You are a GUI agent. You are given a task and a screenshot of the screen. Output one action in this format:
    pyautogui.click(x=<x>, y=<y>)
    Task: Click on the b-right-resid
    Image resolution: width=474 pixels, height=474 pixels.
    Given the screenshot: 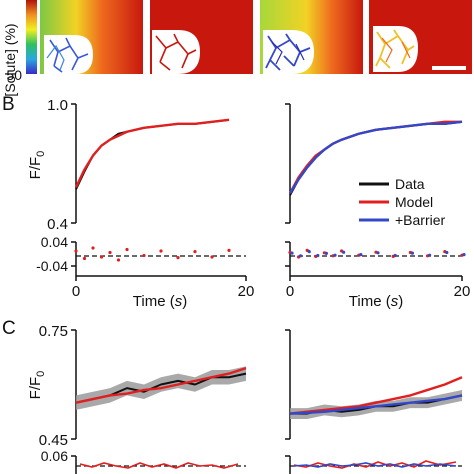 What is the action you would take?
    pyautogui.click(x=377, y=253)
    